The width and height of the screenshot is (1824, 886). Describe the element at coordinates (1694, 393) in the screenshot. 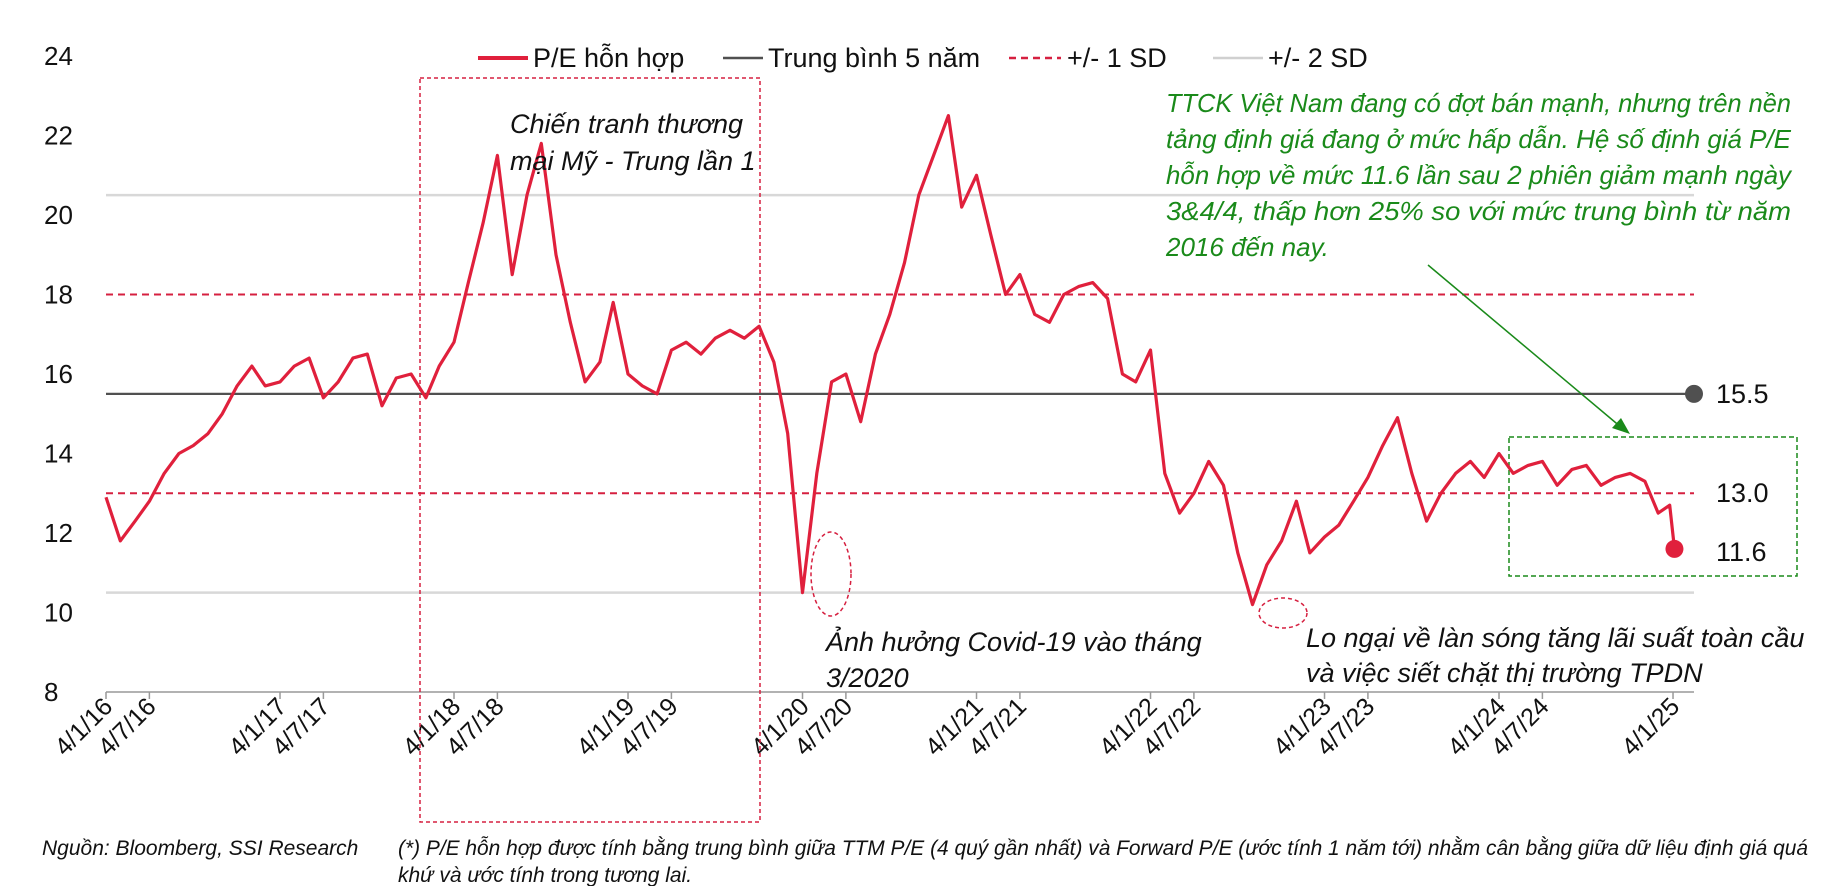

I see `mean-end-marker` at that location.